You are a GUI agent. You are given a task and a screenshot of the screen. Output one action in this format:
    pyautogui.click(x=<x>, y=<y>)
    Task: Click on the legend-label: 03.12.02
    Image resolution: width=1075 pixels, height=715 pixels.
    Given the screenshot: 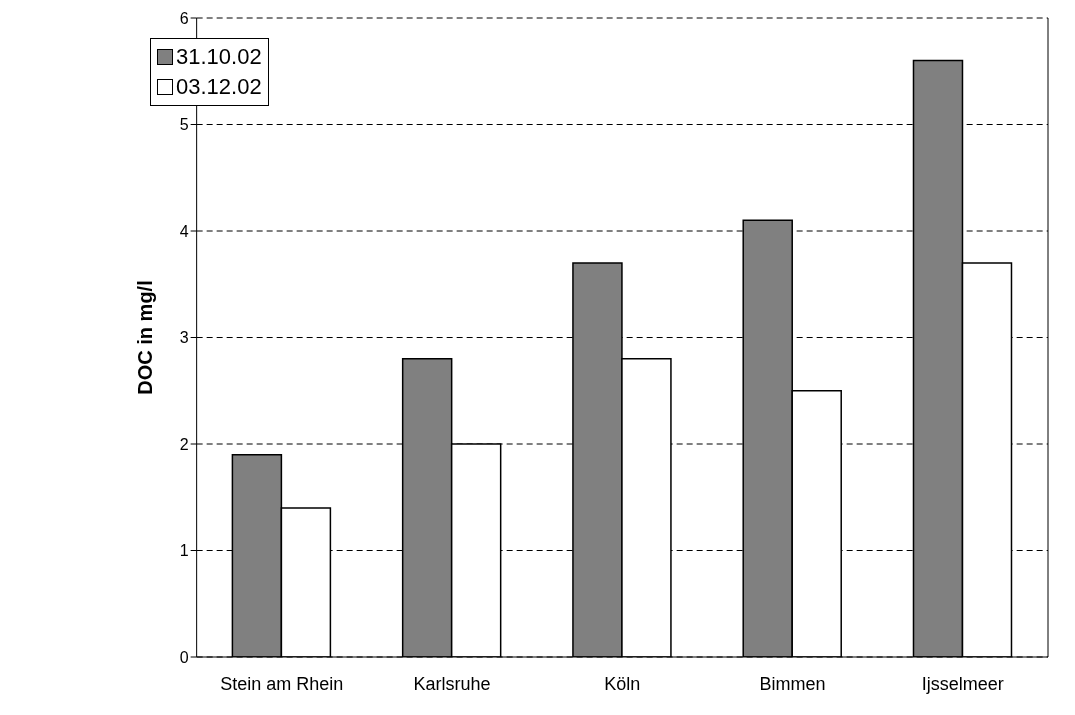 What is the action you would take?
    pyautogui.click(x=219, y=87)
    